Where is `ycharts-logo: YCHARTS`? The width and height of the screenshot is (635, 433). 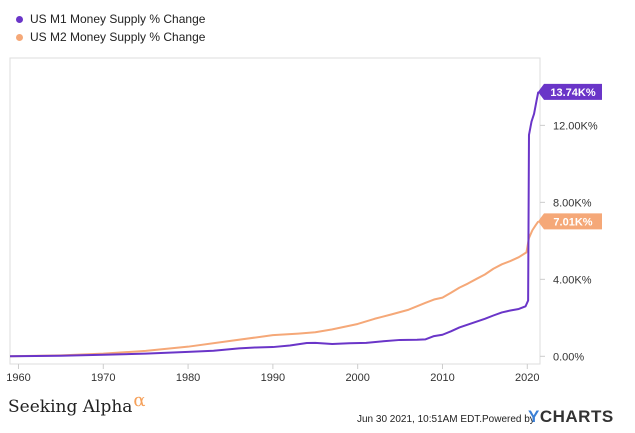 ycharts-logo: YCHARTS is located at coordinates (571, 417).